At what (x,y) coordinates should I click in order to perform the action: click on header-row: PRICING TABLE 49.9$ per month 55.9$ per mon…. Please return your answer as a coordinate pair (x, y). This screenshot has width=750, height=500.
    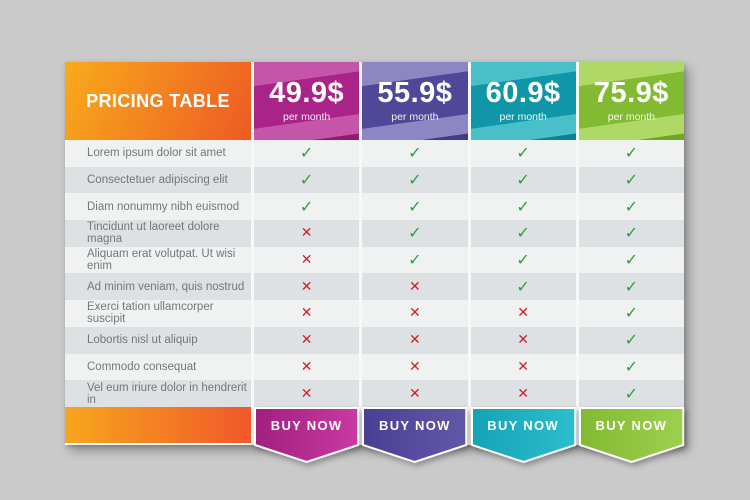
    Looking at the image, I should click on (374, 101).